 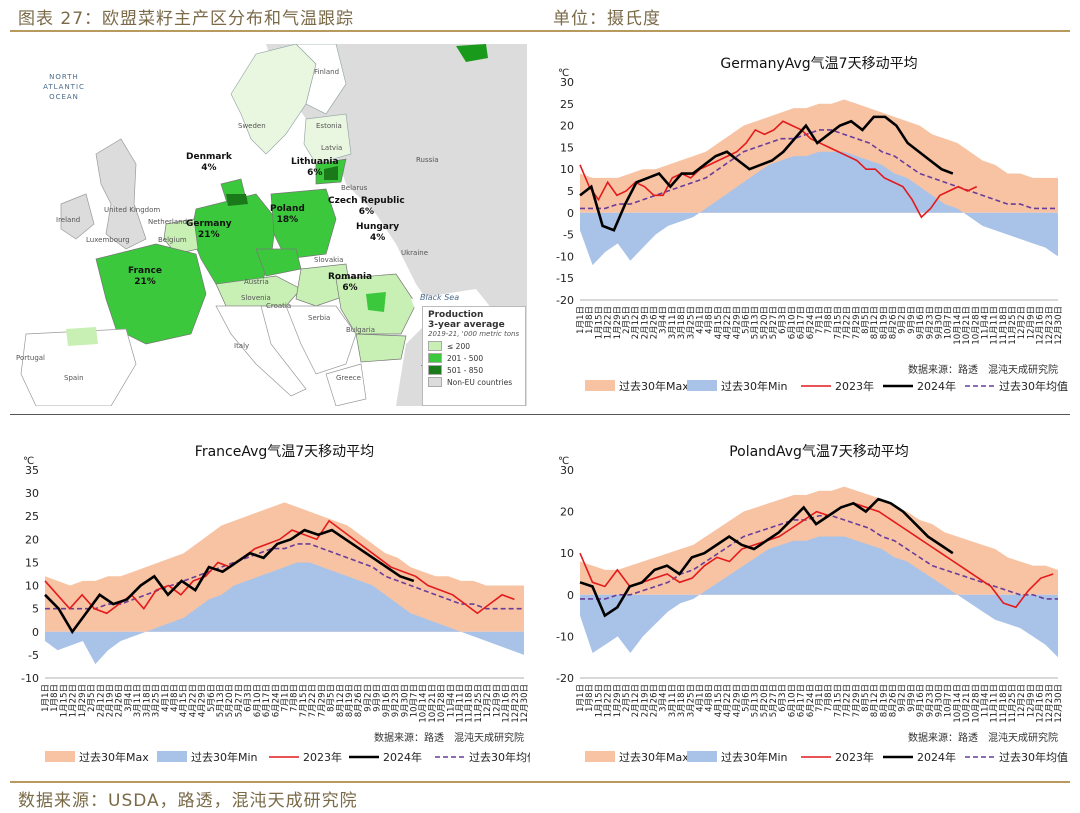 I want to click on producer-label: Germany 21%, so click(x=209, y=230).